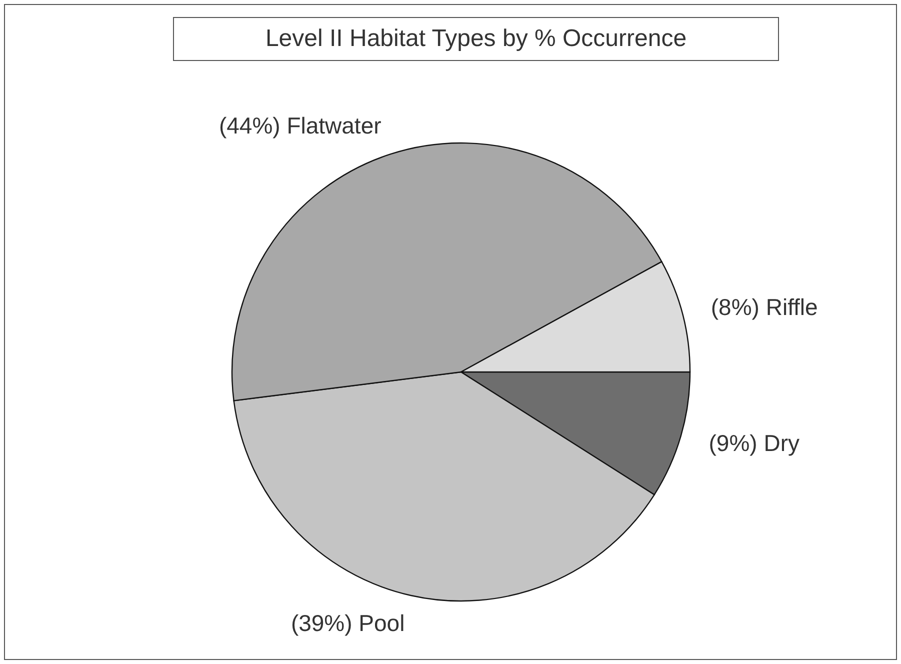 This screenshot has width=901, height=664. Describe the element at coordinates (476, 39) in the screenshot. I see `chart-title: Level II Habitat Types by % Occurrence` at that location.